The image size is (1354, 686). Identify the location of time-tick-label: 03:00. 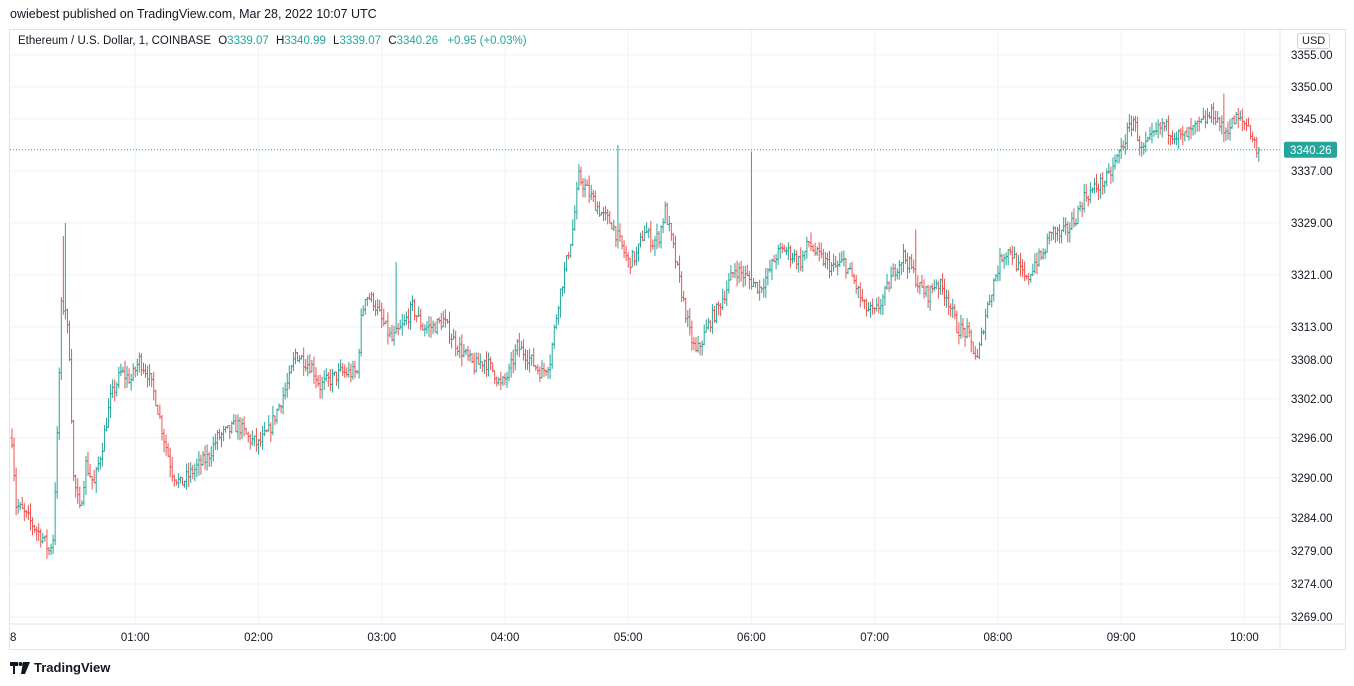
(381, 638).